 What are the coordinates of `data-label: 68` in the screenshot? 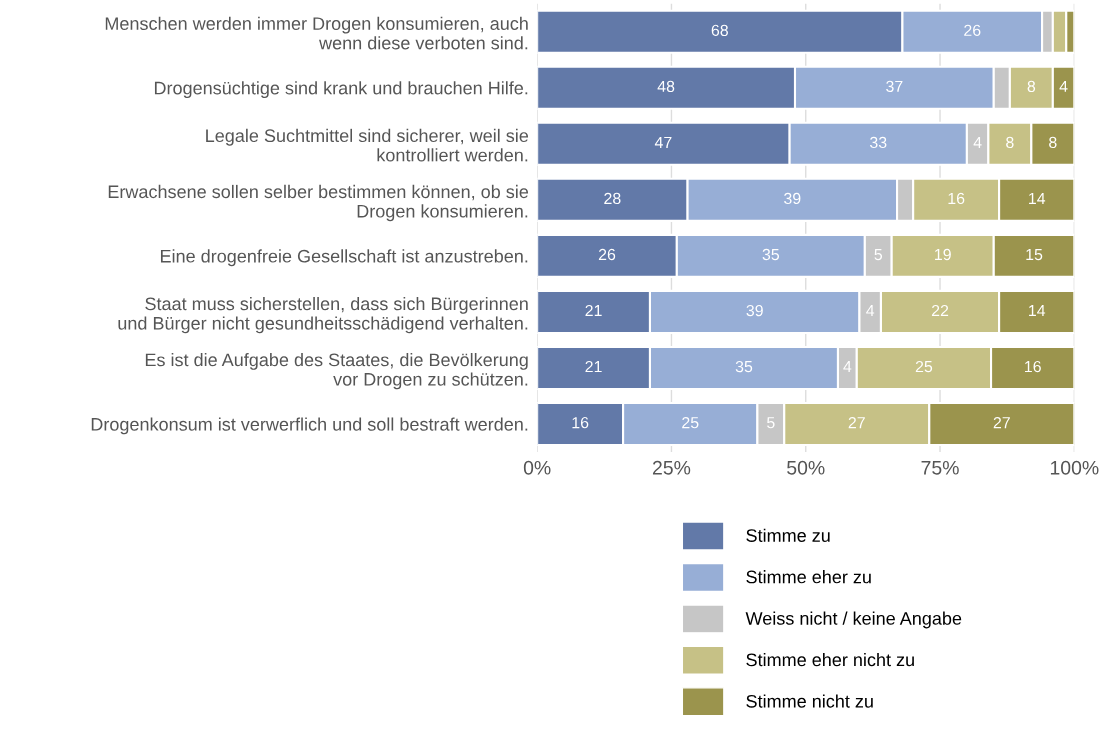 It's located at (719, 30).